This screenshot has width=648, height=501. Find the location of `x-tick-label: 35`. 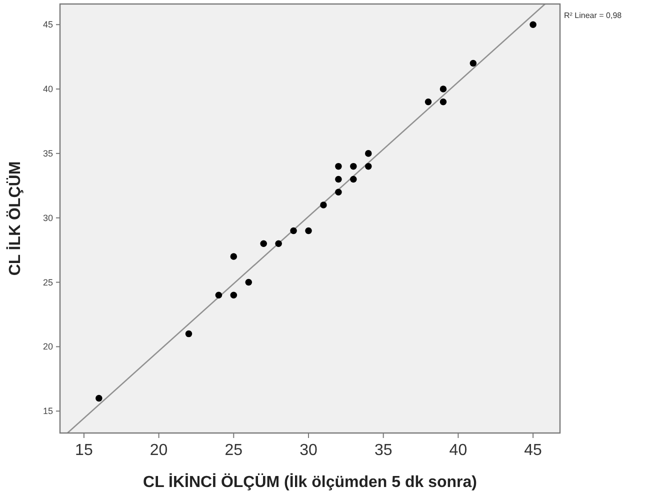

x-tick-label: 35 is located at coordinates (383, 450).